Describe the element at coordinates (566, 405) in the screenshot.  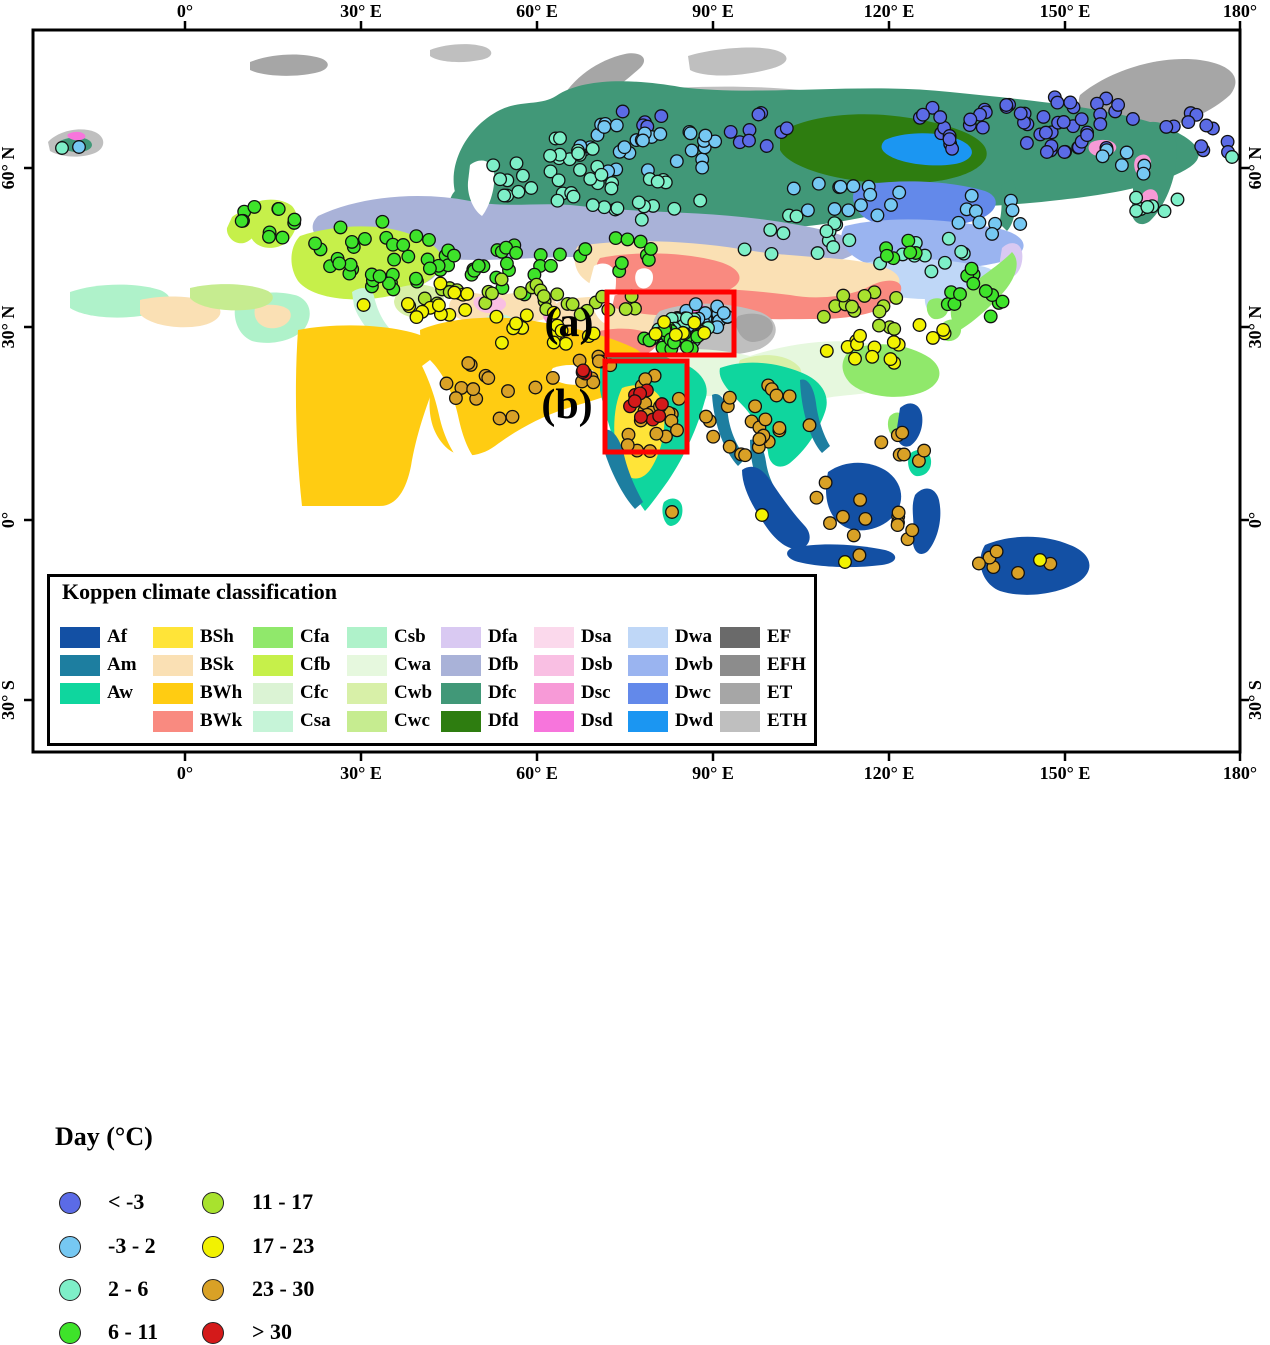
I see `region-box-b-label: (b)` at that location.